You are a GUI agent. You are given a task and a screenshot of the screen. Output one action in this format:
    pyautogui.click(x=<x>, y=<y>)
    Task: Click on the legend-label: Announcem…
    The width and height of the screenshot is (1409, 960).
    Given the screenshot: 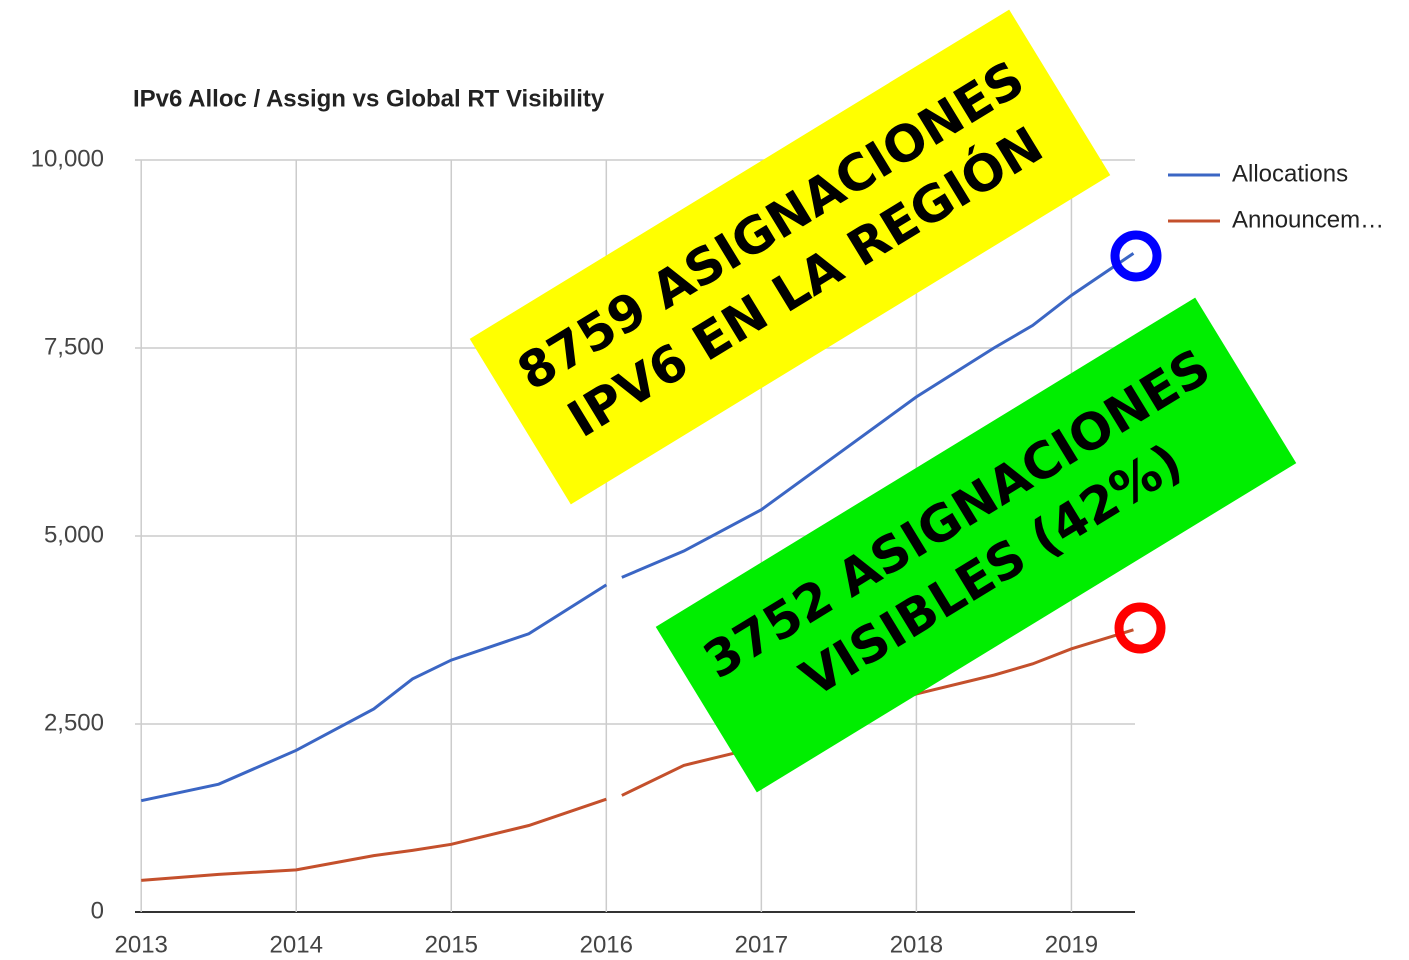 What is the action you would take?
    pyautogui.click(x=1308, y=219)
    